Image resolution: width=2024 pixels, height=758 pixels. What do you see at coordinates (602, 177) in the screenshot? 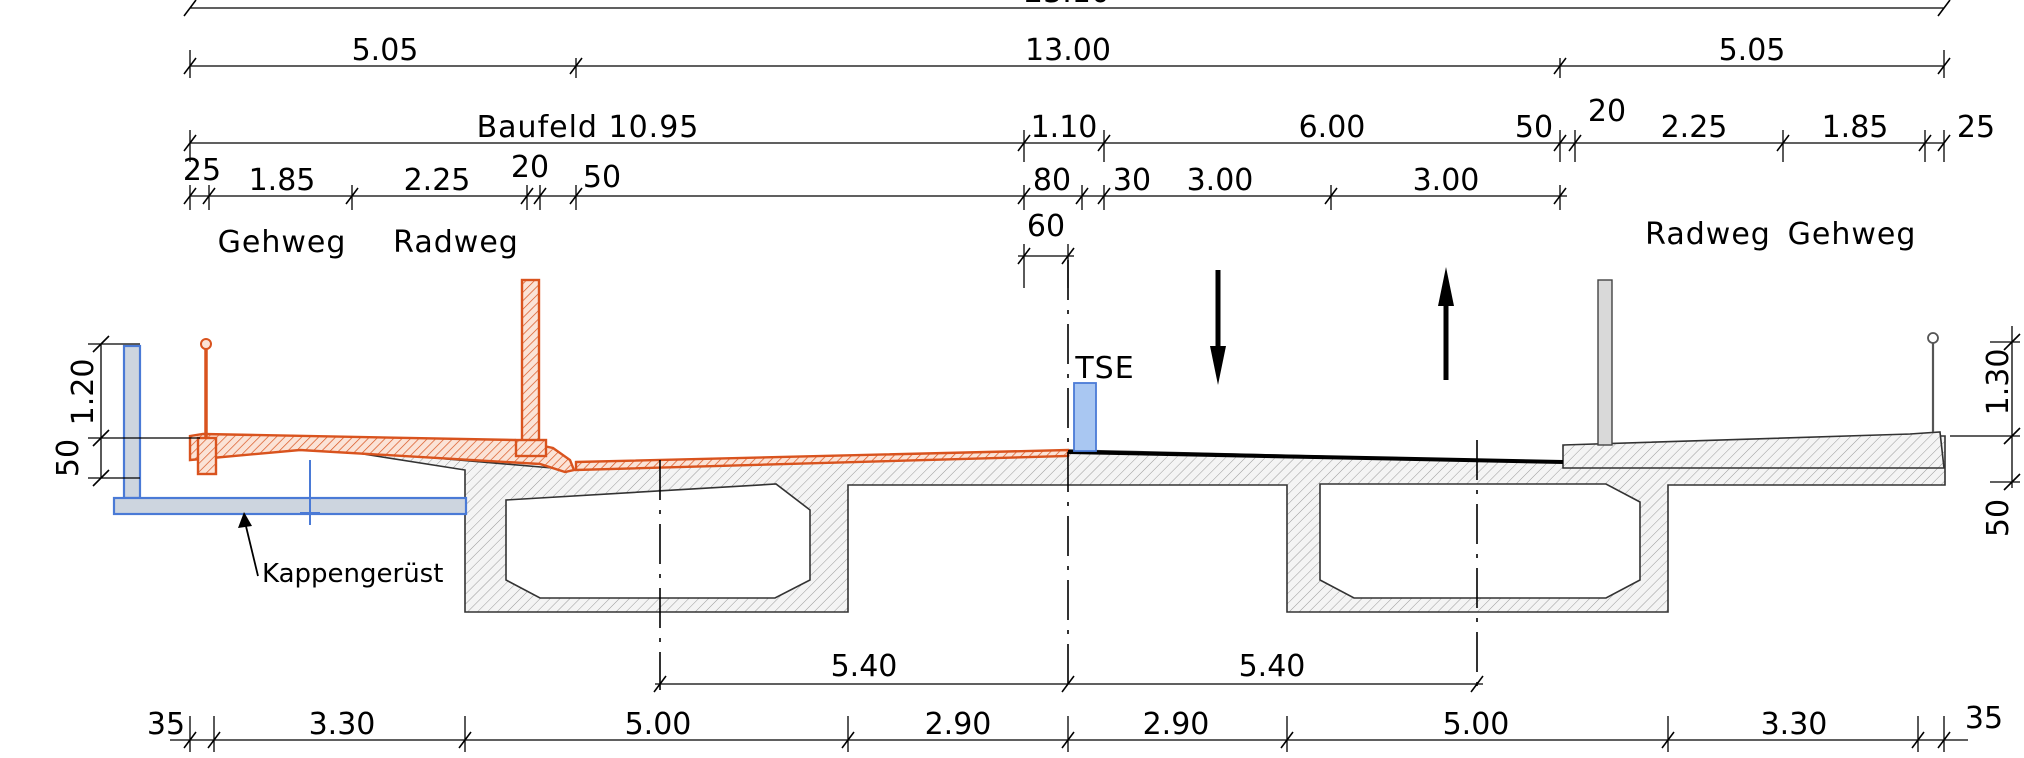
I see `dim-shoulder-left: 50` at bounding box center [602, 177].